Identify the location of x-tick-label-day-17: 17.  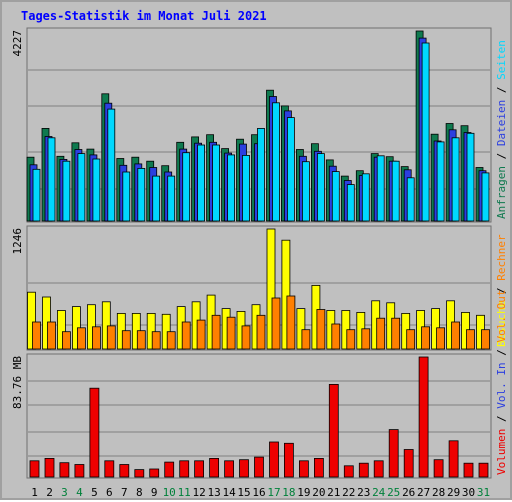
(273, 492).